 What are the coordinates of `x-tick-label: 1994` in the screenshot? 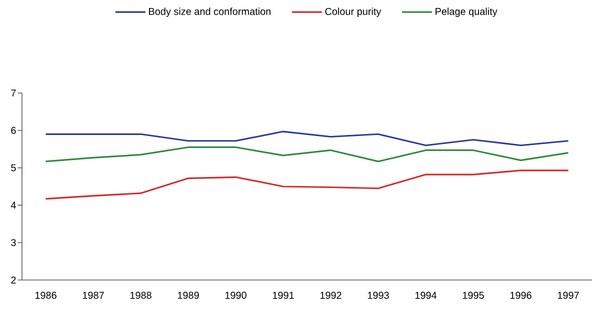 It's located at (426, 295).